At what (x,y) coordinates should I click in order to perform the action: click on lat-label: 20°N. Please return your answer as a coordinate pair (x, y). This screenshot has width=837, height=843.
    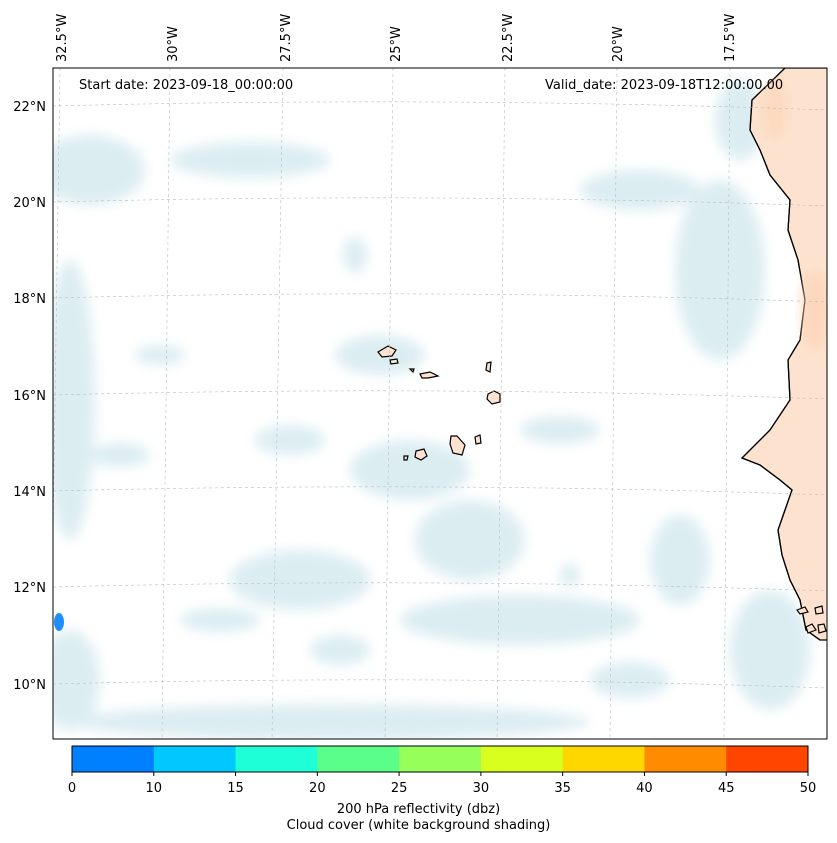
    Looking at the image, I should click on (29, 203).